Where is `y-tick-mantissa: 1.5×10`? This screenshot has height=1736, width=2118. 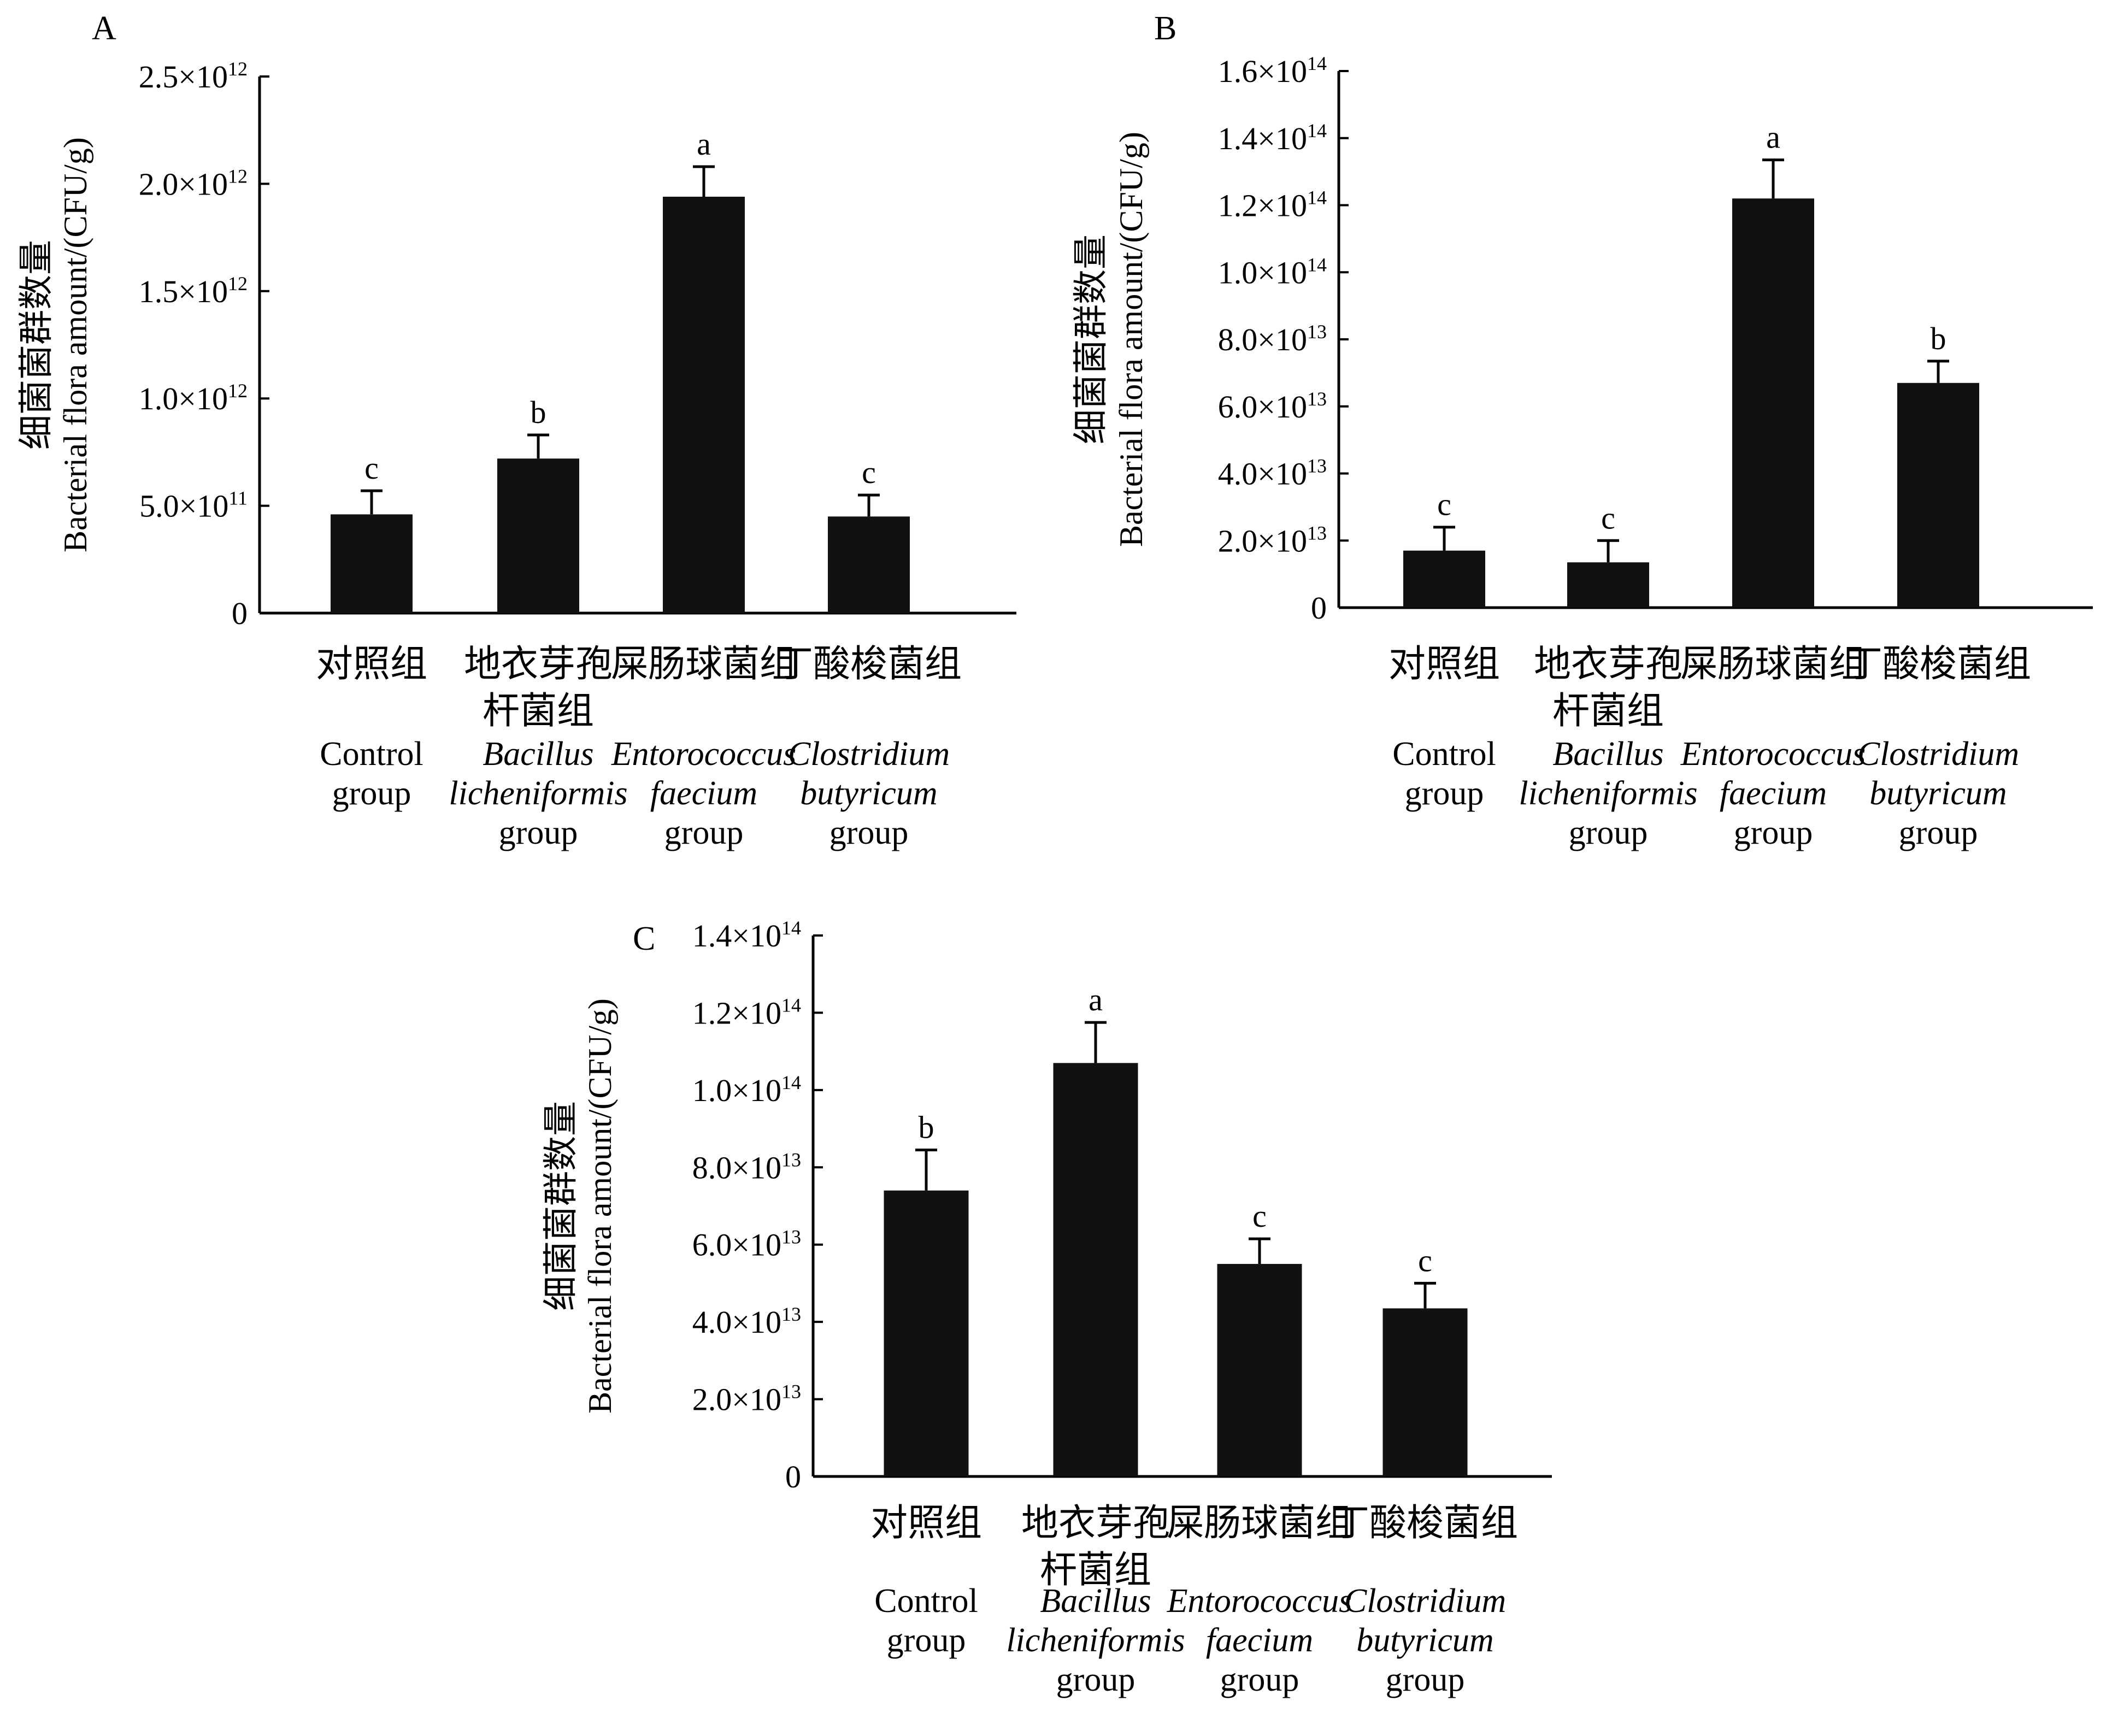 y-tick-mantissa: 1.5×10 is located at coordinates (184, 291).